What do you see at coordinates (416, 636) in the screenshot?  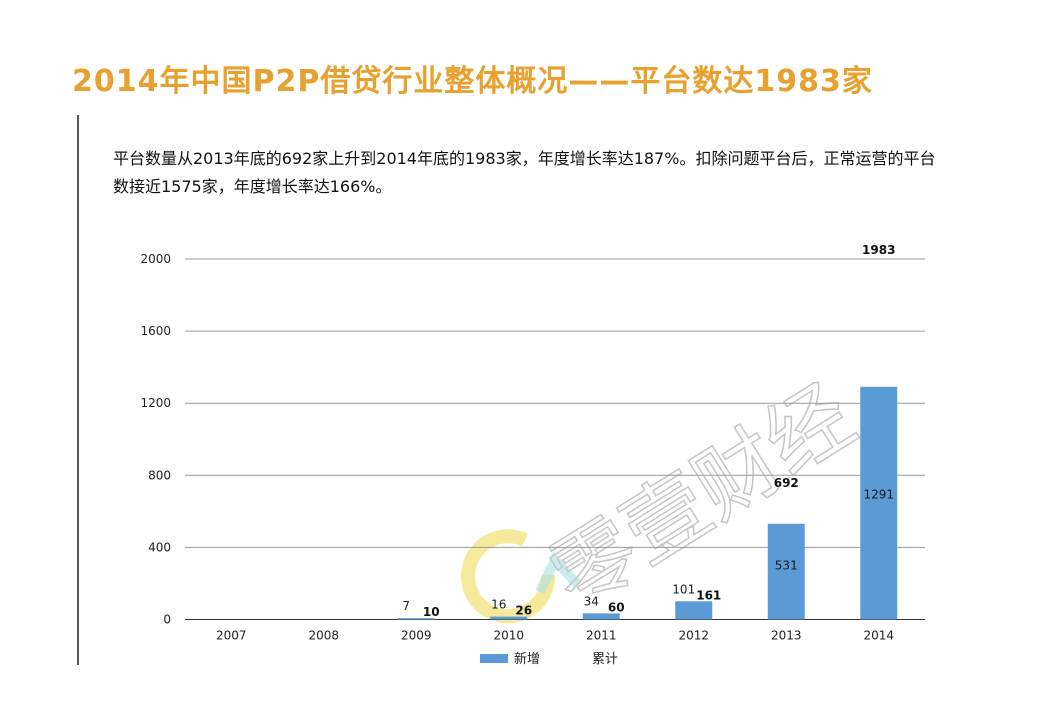 I see `x-tick-label: 2009` at bounding box center [416, 636].